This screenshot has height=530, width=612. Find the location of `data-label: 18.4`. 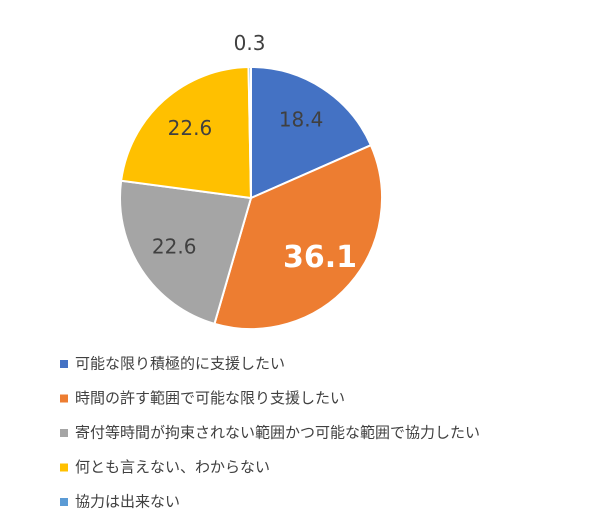

data-label: 18.4 is located at coordinates (301, 120).